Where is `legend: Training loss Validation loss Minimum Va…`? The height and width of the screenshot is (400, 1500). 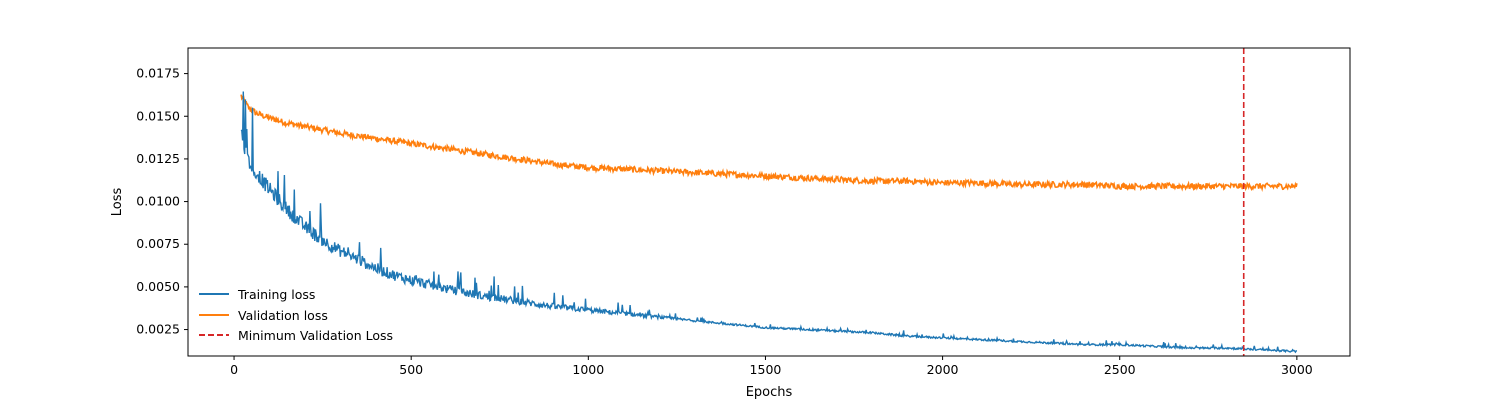 legend: Training loss Validation loss Minimum Va… is located at coordinates (296, 315).